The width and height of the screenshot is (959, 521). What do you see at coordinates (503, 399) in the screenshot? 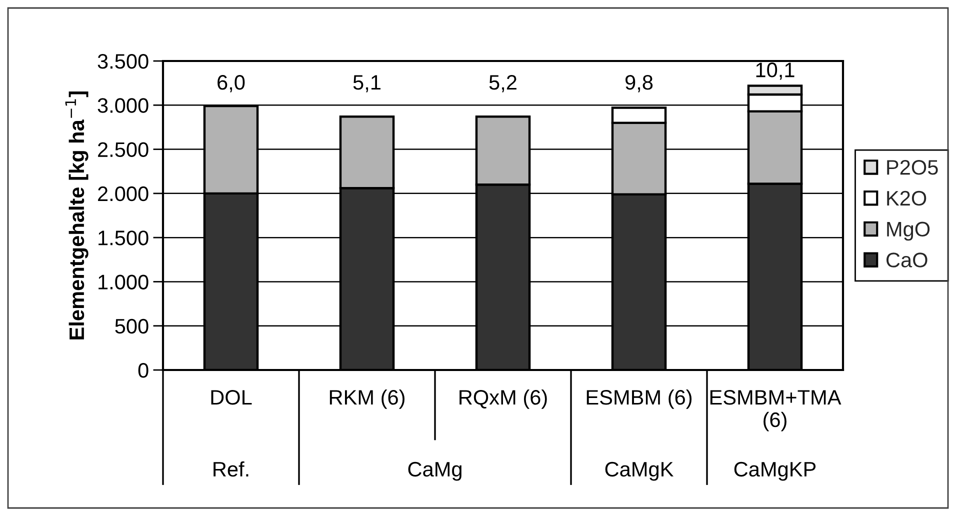
I see `x-tick-label: RQxM (6)` at bounding box center [503, 399].